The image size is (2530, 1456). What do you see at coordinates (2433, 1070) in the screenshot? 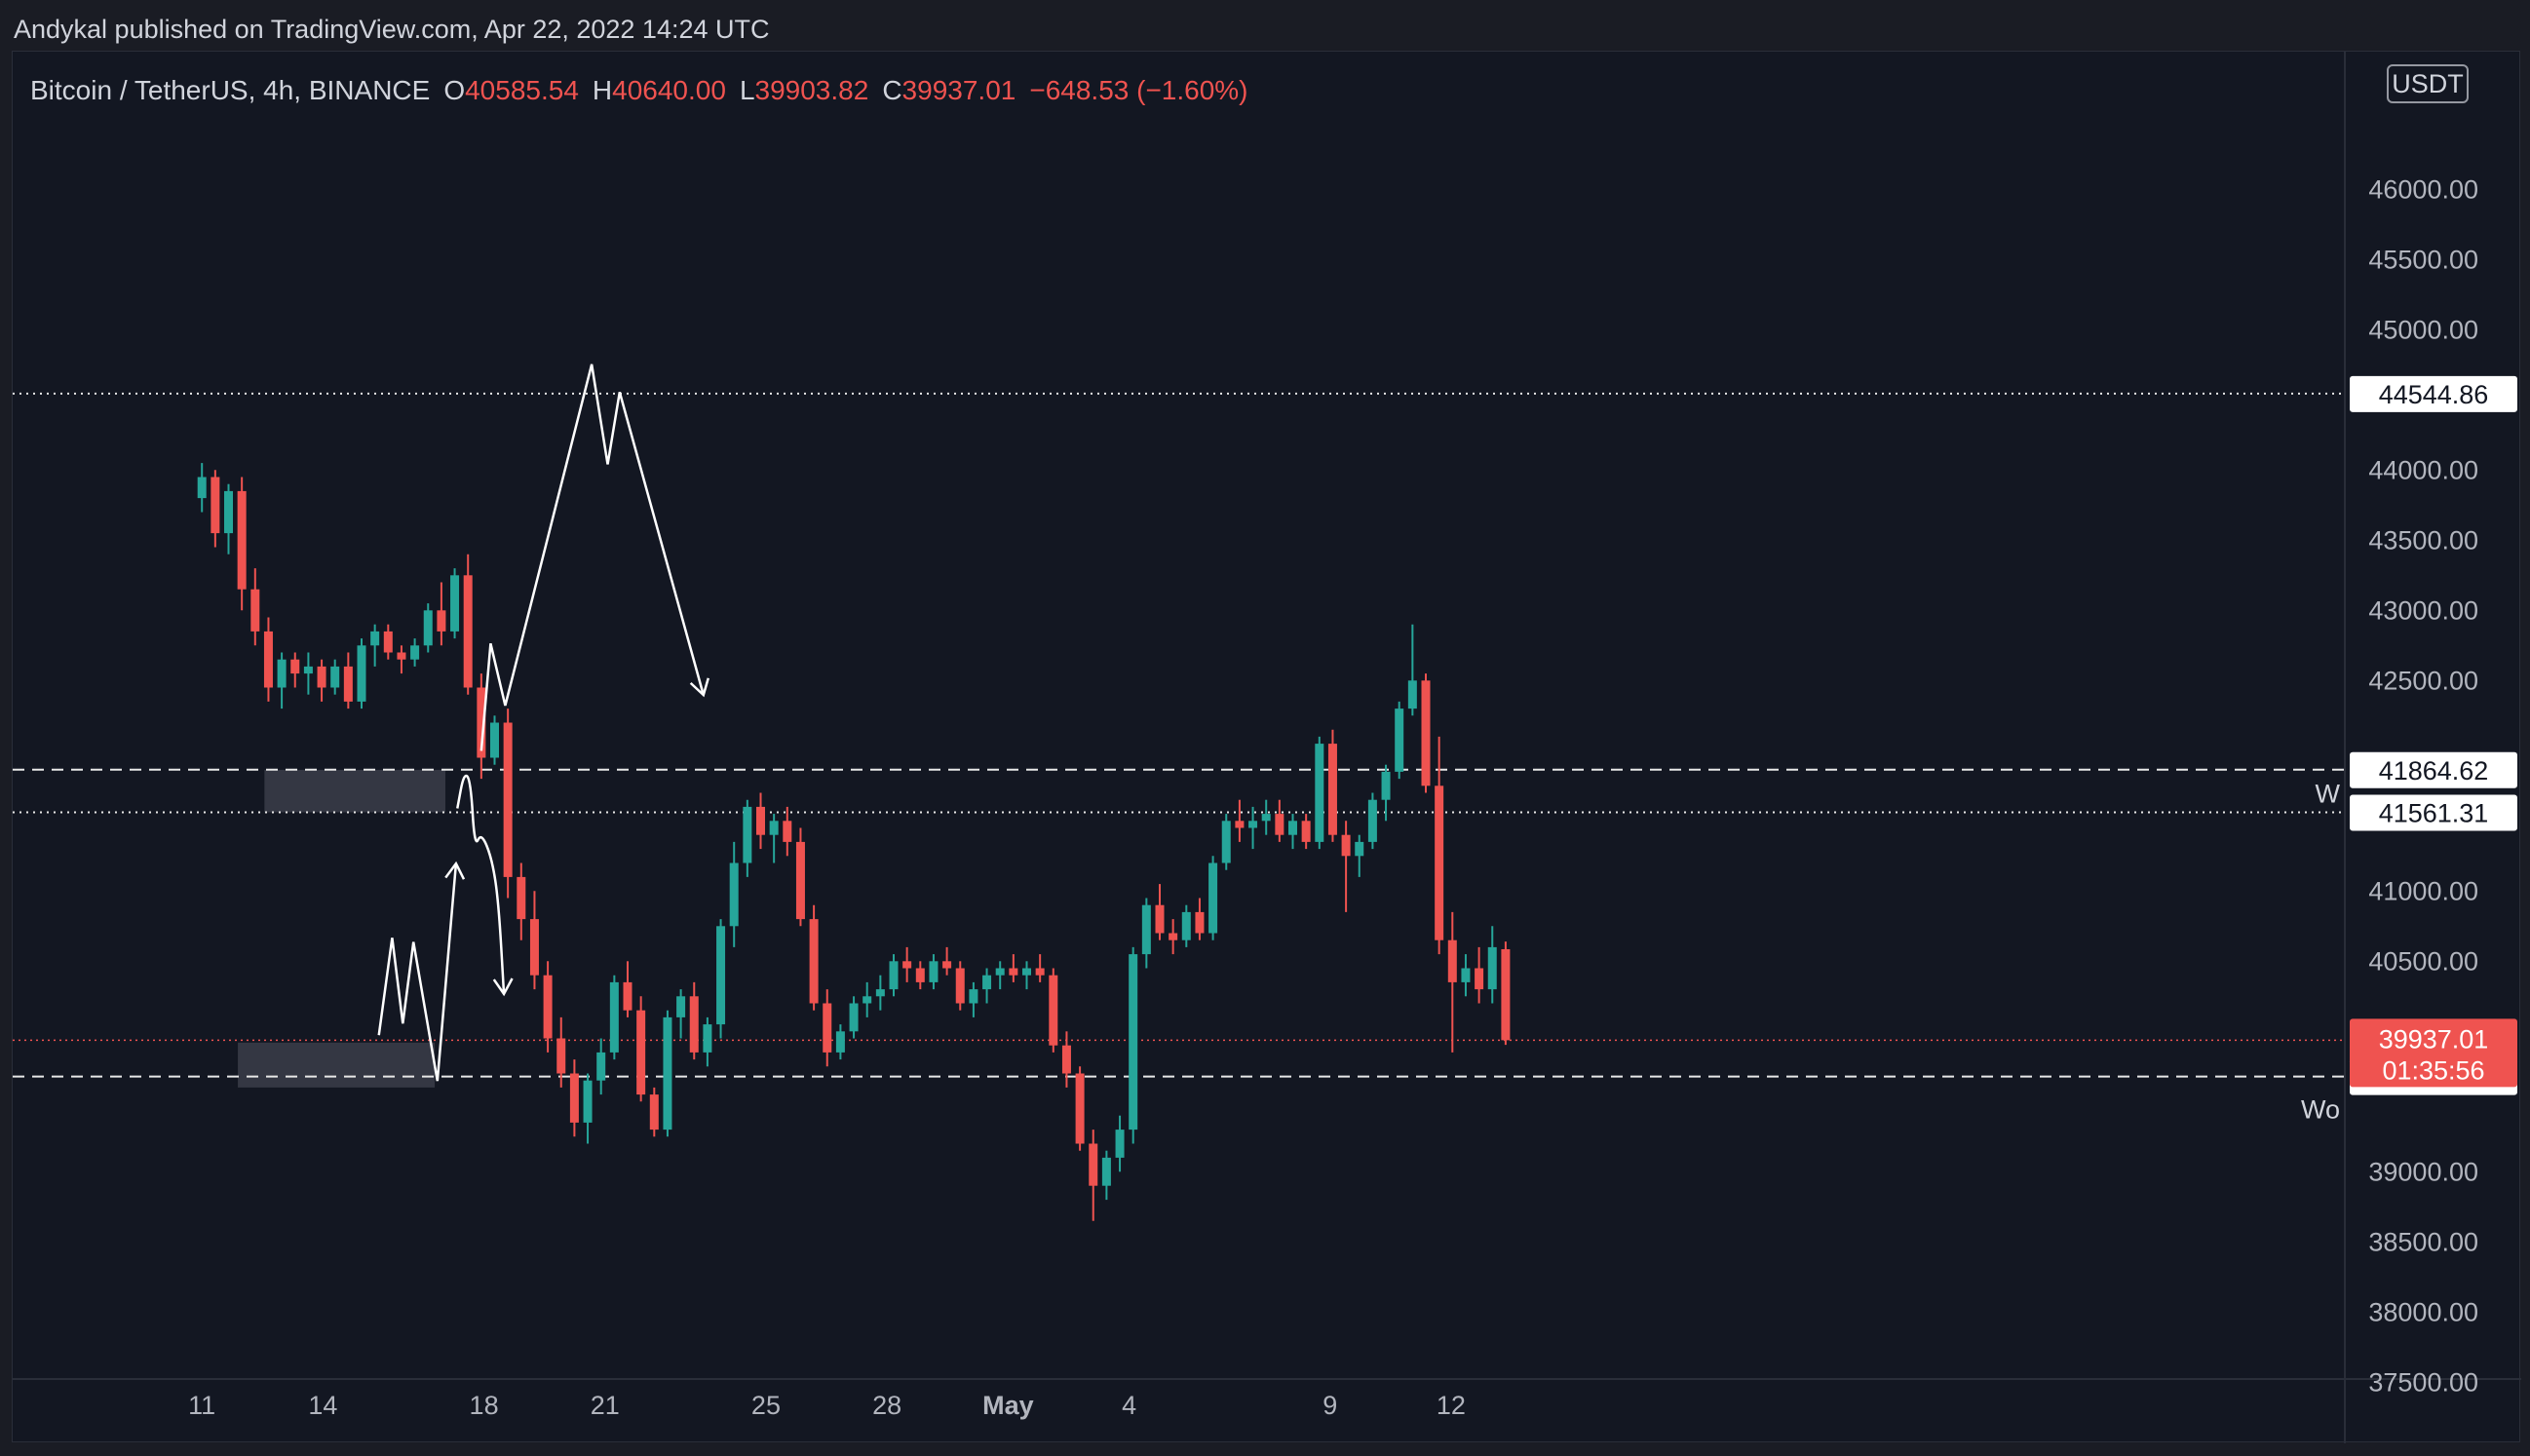
I see `countdown-text: 01:35:56` at bounding box center [2433, 1070].